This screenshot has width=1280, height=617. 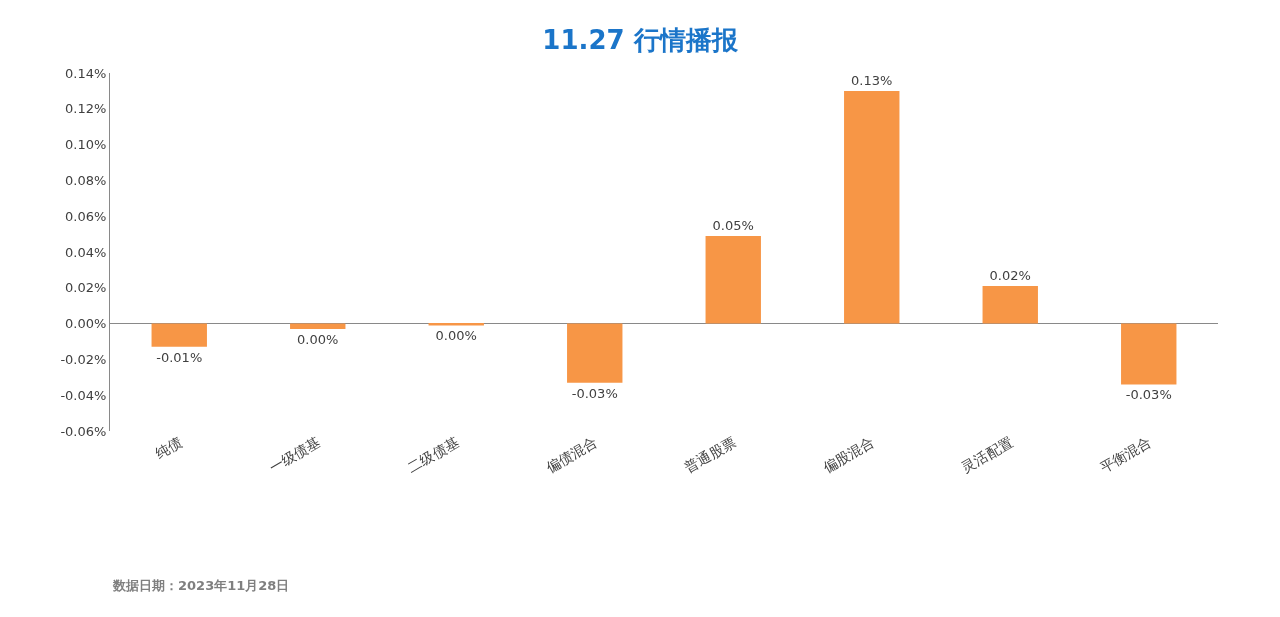 What do you see at coordinates (86, 73) in the screenshot?
I see `y-tick-label: 0.14%` at bounding box center [86, 73].